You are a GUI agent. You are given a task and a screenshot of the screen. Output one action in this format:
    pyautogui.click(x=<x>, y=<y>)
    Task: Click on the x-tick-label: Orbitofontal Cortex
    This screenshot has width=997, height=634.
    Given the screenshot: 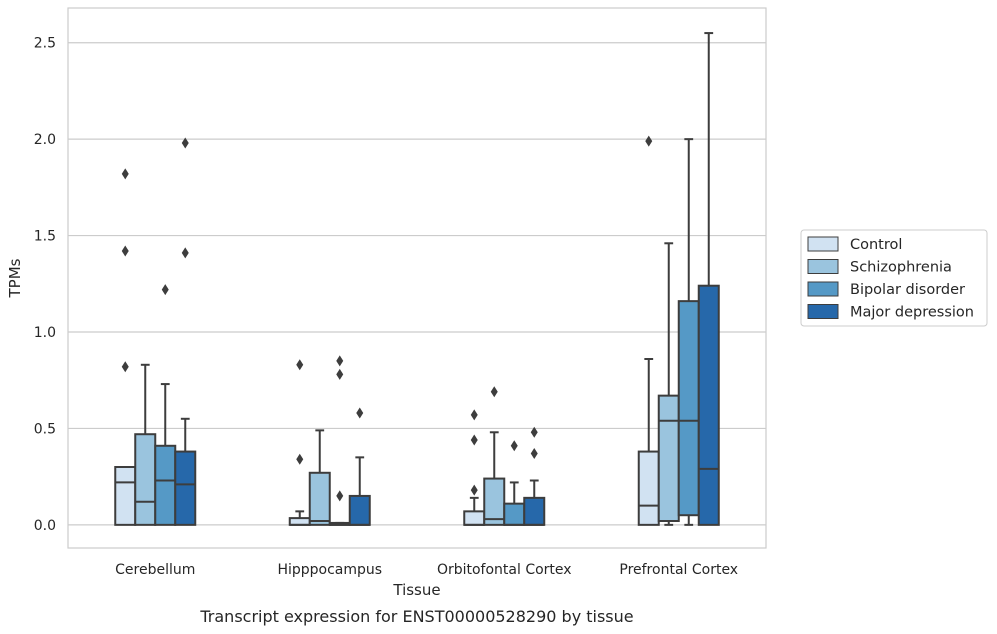 What is the action you would take?
    pyautogui.click(x=504, y=570)
    